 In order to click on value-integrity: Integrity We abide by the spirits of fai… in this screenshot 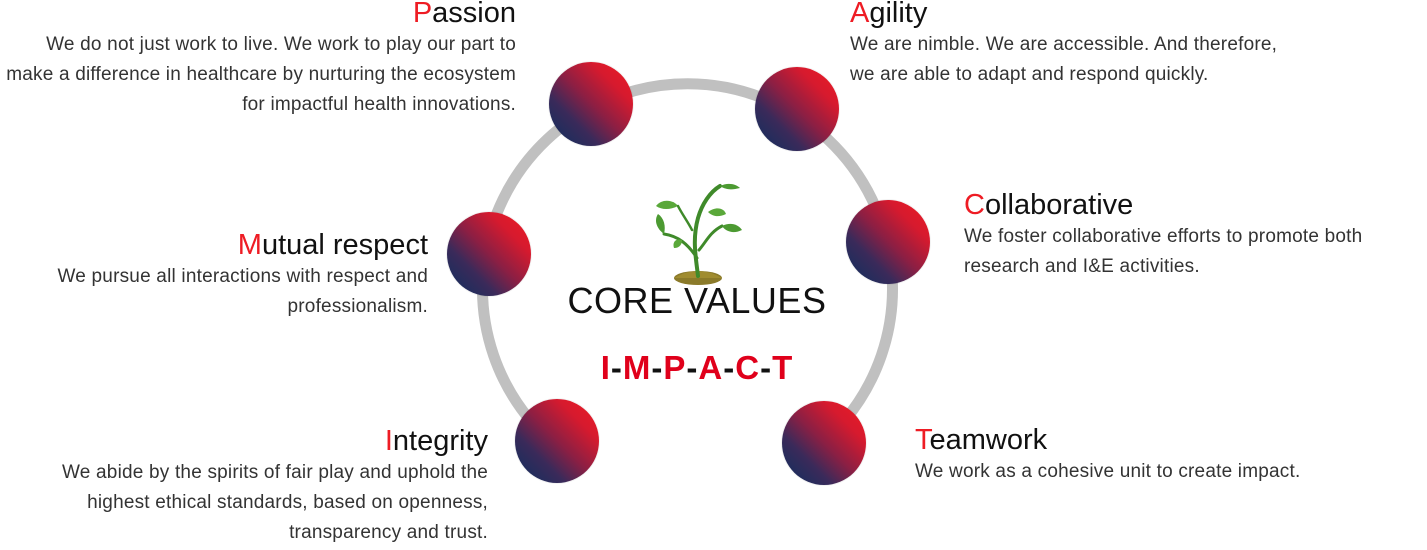, I will do `click(244, 486)`.